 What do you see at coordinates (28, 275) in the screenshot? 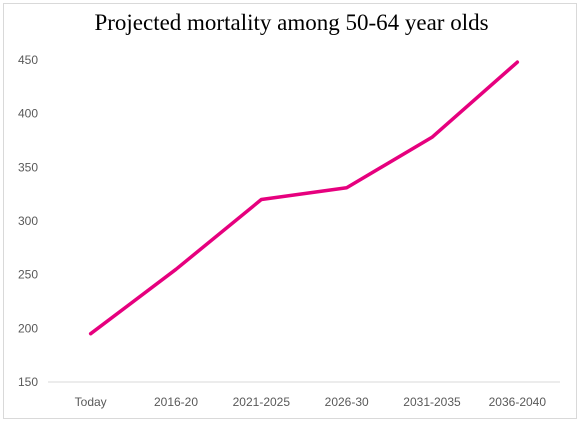
I see `y-tick-label: 250` at bounding box center [28, 275].